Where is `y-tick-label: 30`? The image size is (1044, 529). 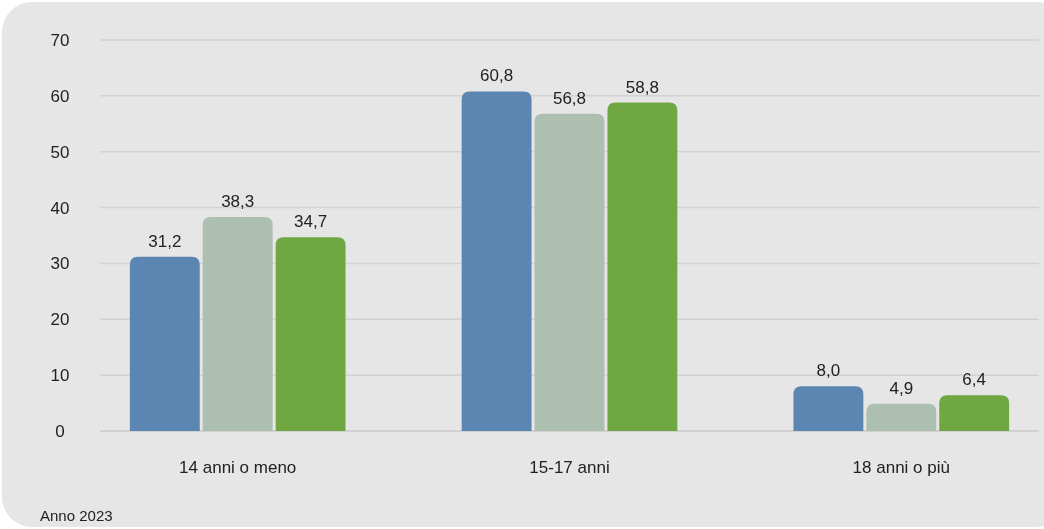 y-tick-label: 30 is located at coordinates (60, 264).